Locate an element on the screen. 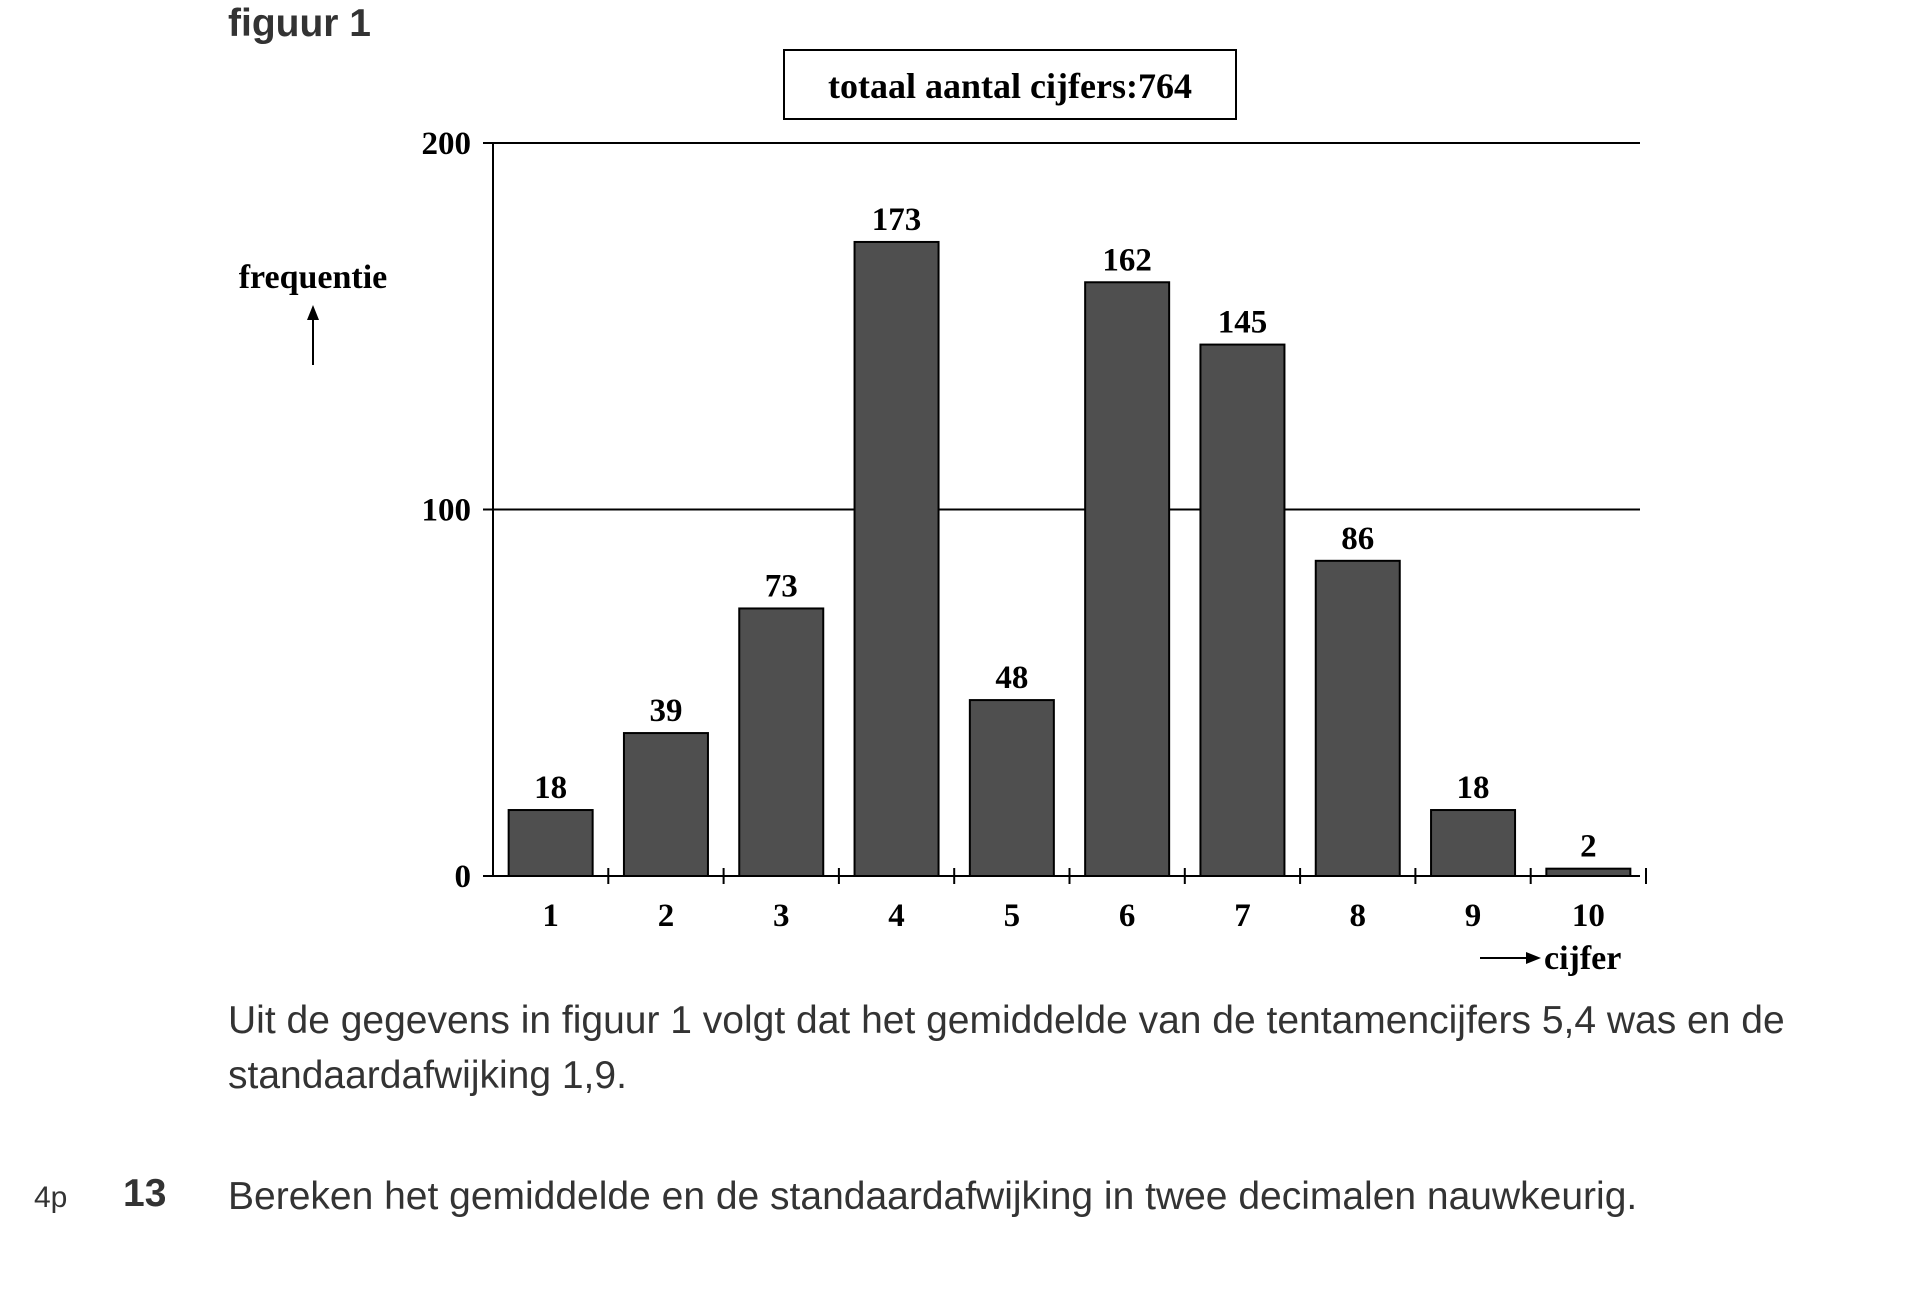 The image size is (1919, 1313). y-tick-label: 200 is located at coordinates (447, 144).